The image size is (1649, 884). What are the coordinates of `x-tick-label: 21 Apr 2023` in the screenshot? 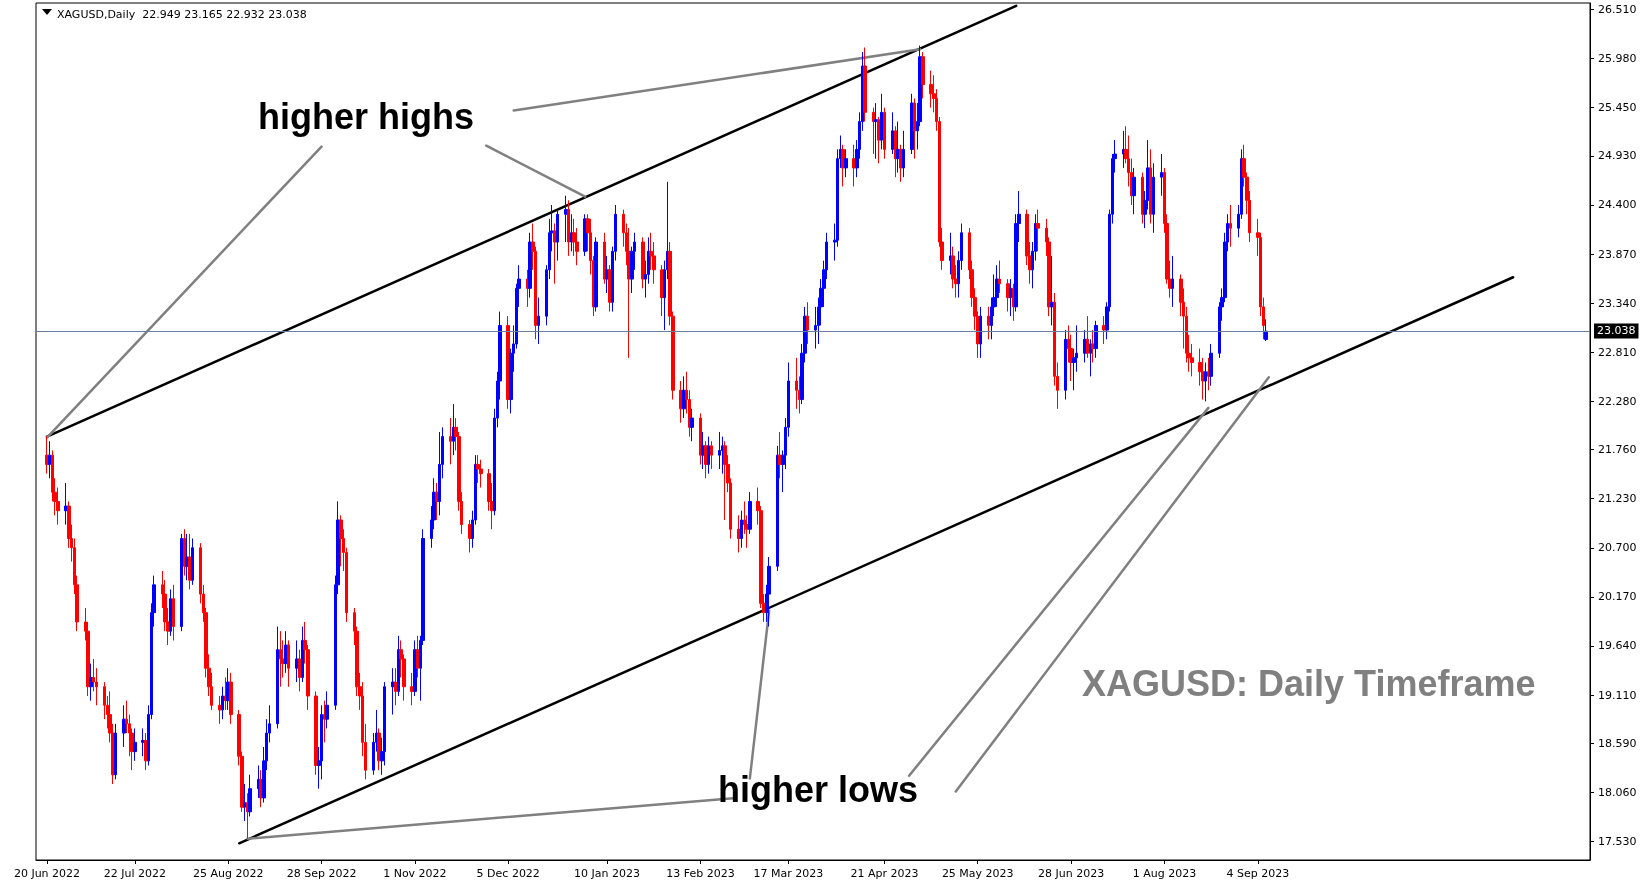 It's located at (884, 873).